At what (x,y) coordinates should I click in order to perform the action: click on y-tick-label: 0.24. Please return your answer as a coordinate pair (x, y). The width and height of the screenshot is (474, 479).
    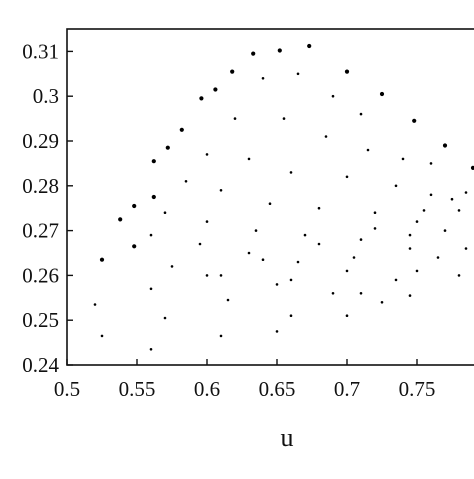
    Looking at the image, I should click on (40, 365).